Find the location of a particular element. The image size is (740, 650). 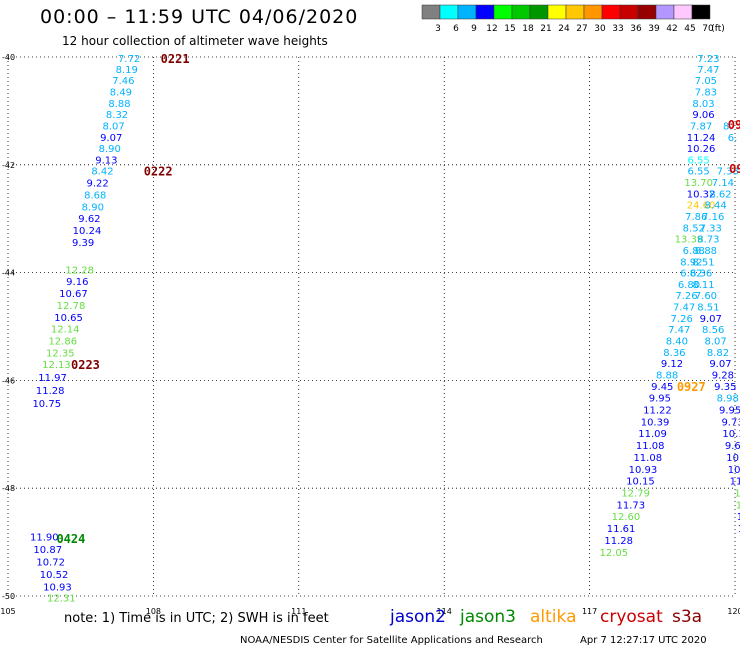

wave-height-label: 9.73 is located at coordinates (730, 422).